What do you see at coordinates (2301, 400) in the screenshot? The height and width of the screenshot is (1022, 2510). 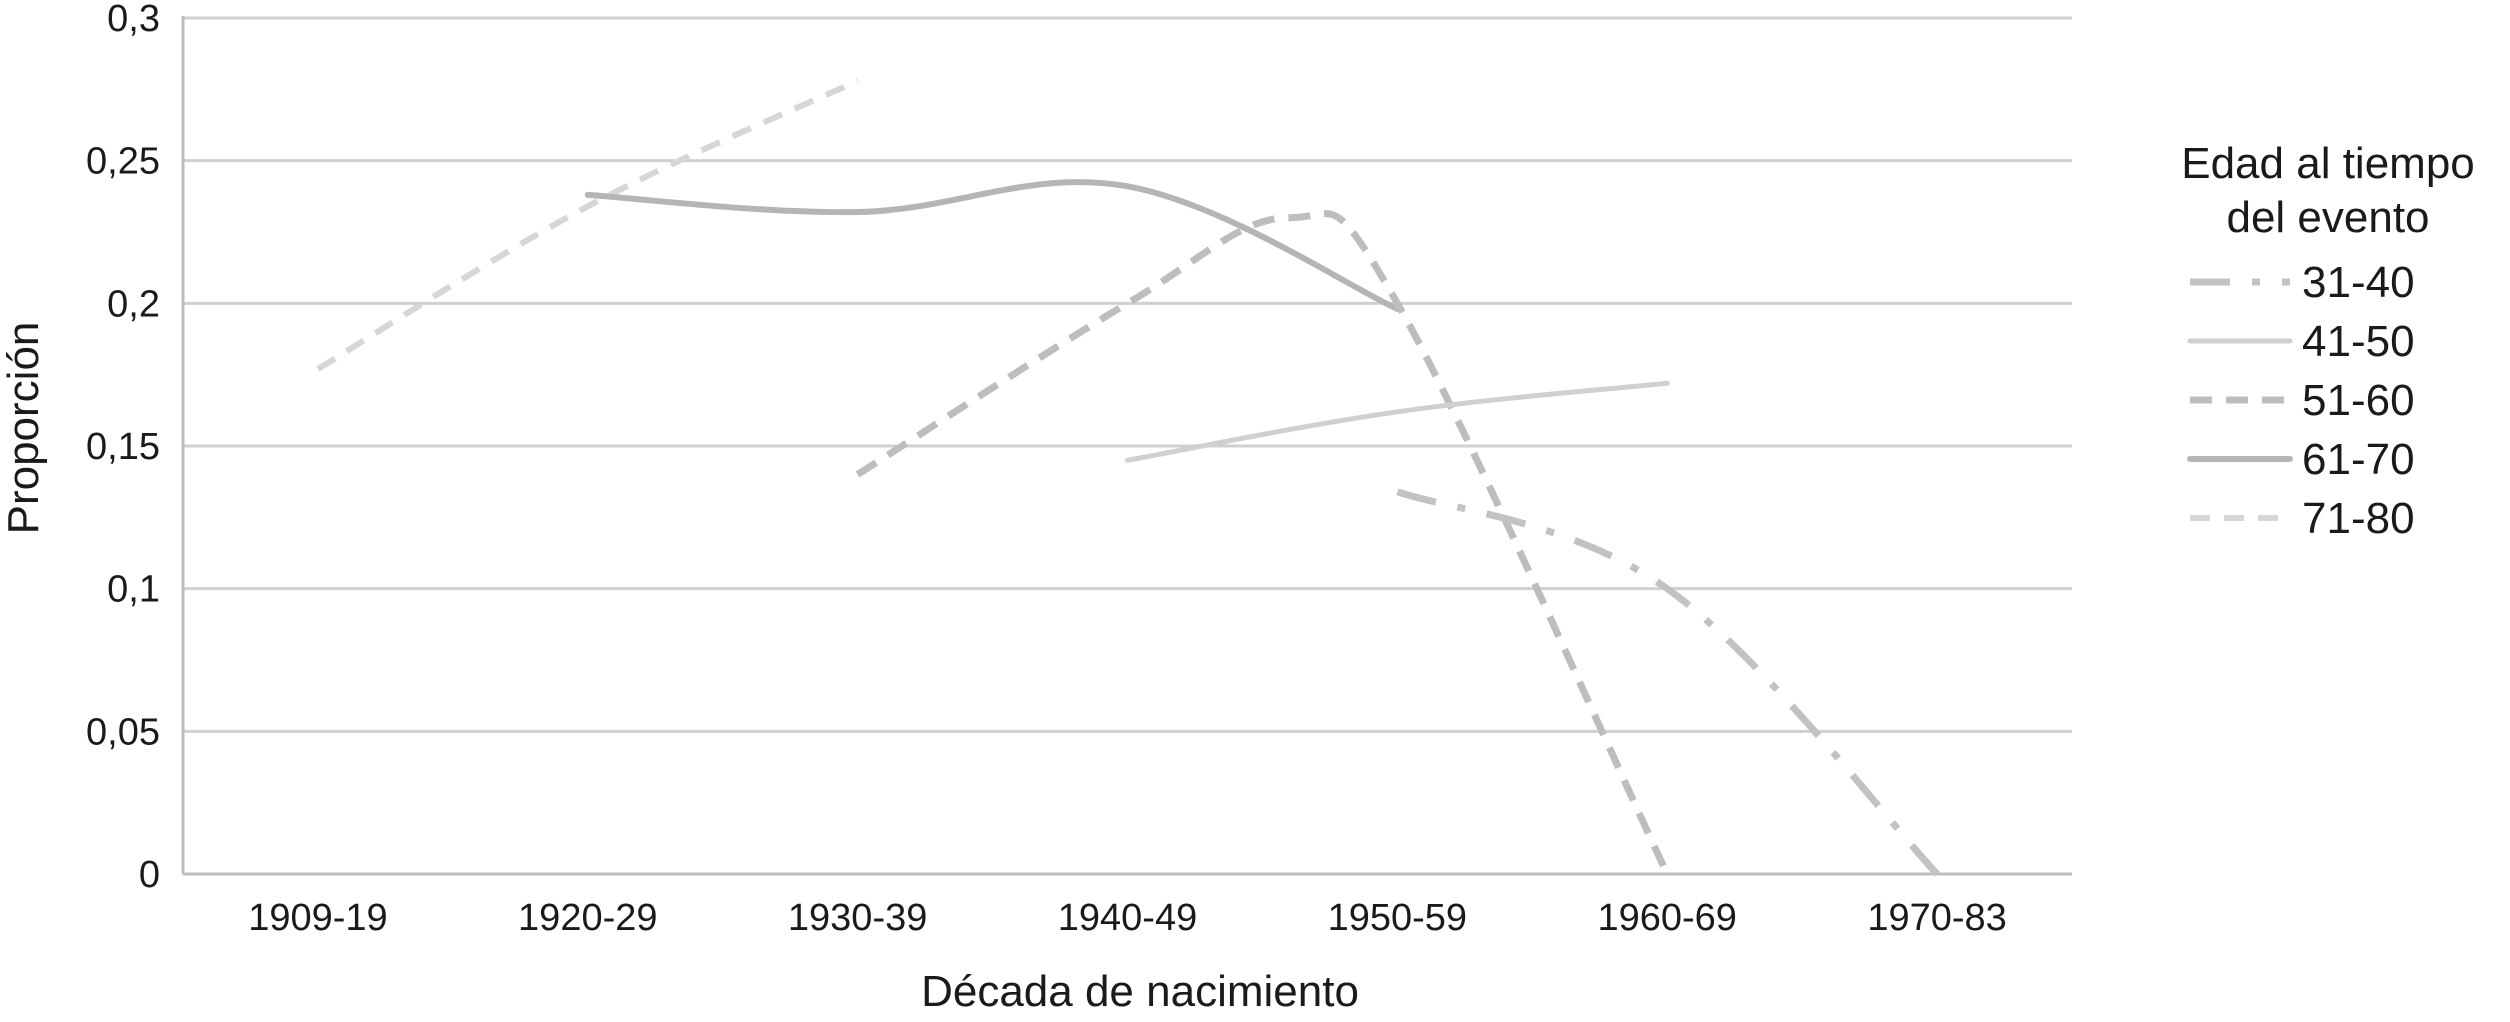 I see `legend-entries: 31-40 41-50 51-60 61-70 71-80` at bounding box center [2301, 400].